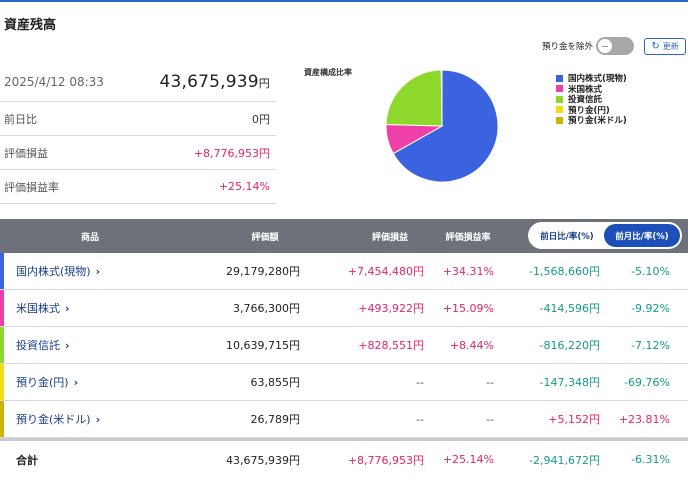 This screenshot has height=478, width=688. I want to click on allocation-pie-chart, so click(442, 126).